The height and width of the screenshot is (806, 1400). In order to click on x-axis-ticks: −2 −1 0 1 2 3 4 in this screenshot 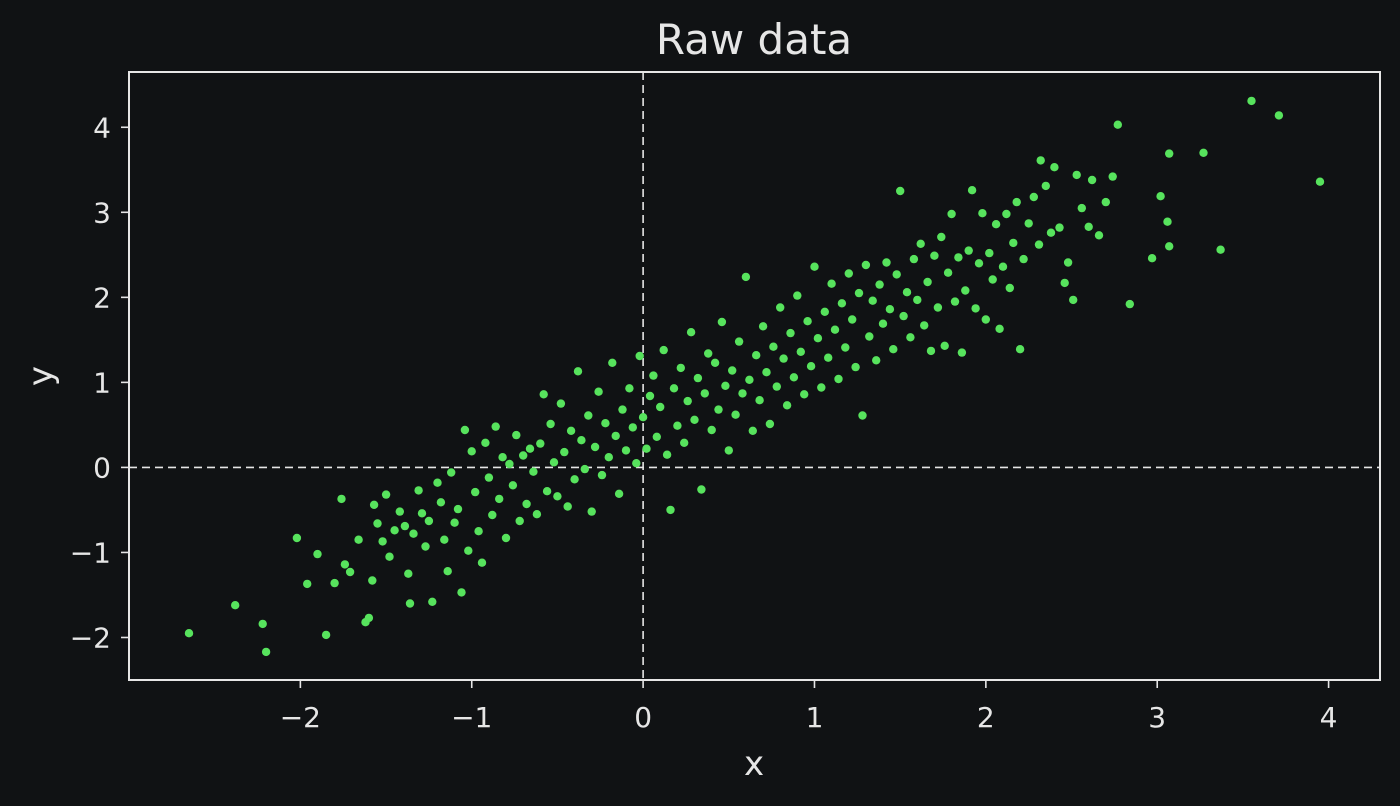, I will do `click(809, 707)`.